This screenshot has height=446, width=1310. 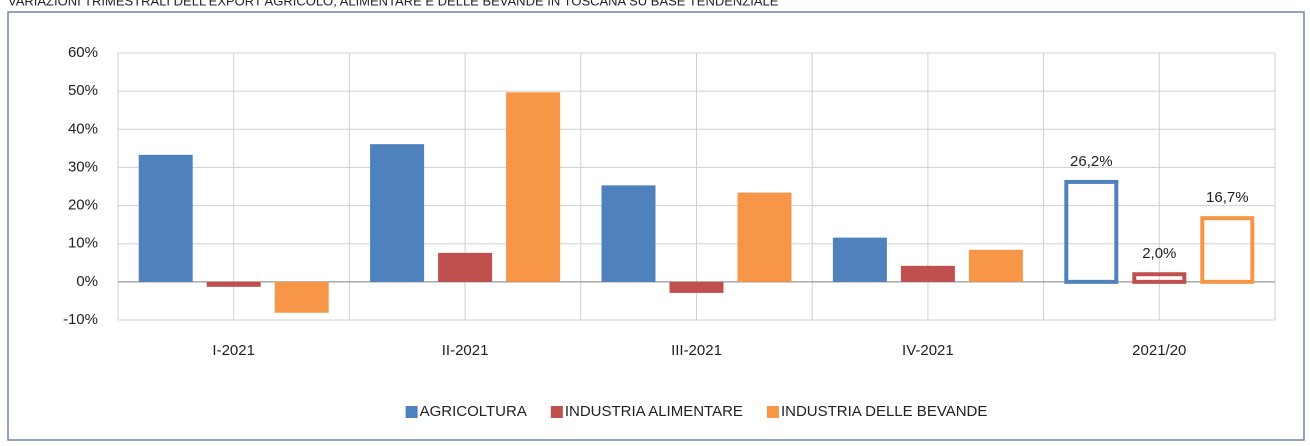 What do you see at coordinates (473, 411) in the screenshot?
I see `legend-label: AGRICOLTURA` at bounding box center [473, 411].